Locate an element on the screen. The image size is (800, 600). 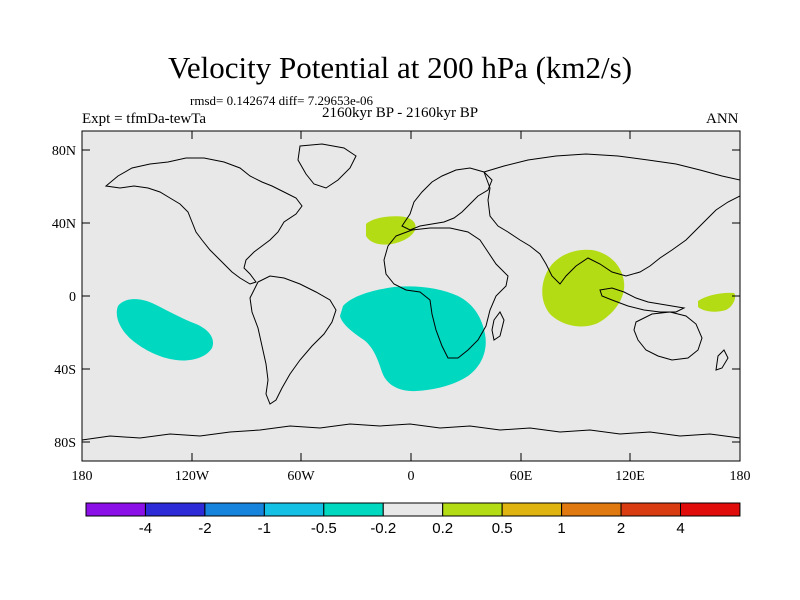
coast-south-america is located at coordinates (293, 340).